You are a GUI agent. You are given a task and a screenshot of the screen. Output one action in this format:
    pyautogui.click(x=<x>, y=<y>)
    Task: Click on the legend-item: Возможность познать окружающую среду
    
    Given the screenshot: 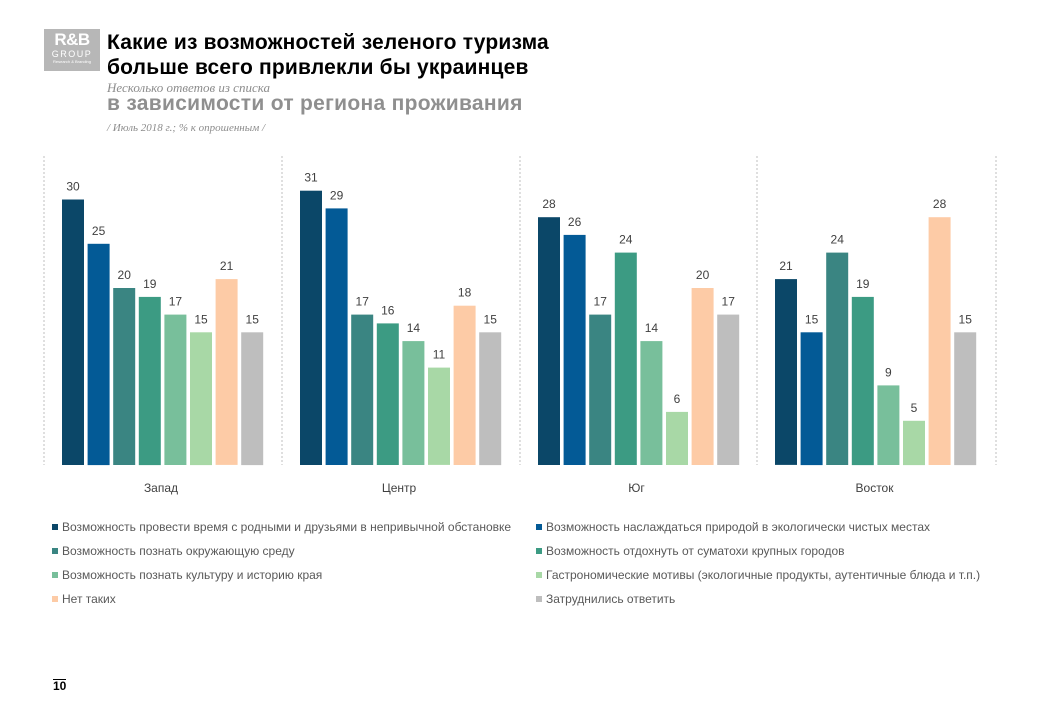 What is the action you would take?
    pyautogui.click(x=173, y=551)
    